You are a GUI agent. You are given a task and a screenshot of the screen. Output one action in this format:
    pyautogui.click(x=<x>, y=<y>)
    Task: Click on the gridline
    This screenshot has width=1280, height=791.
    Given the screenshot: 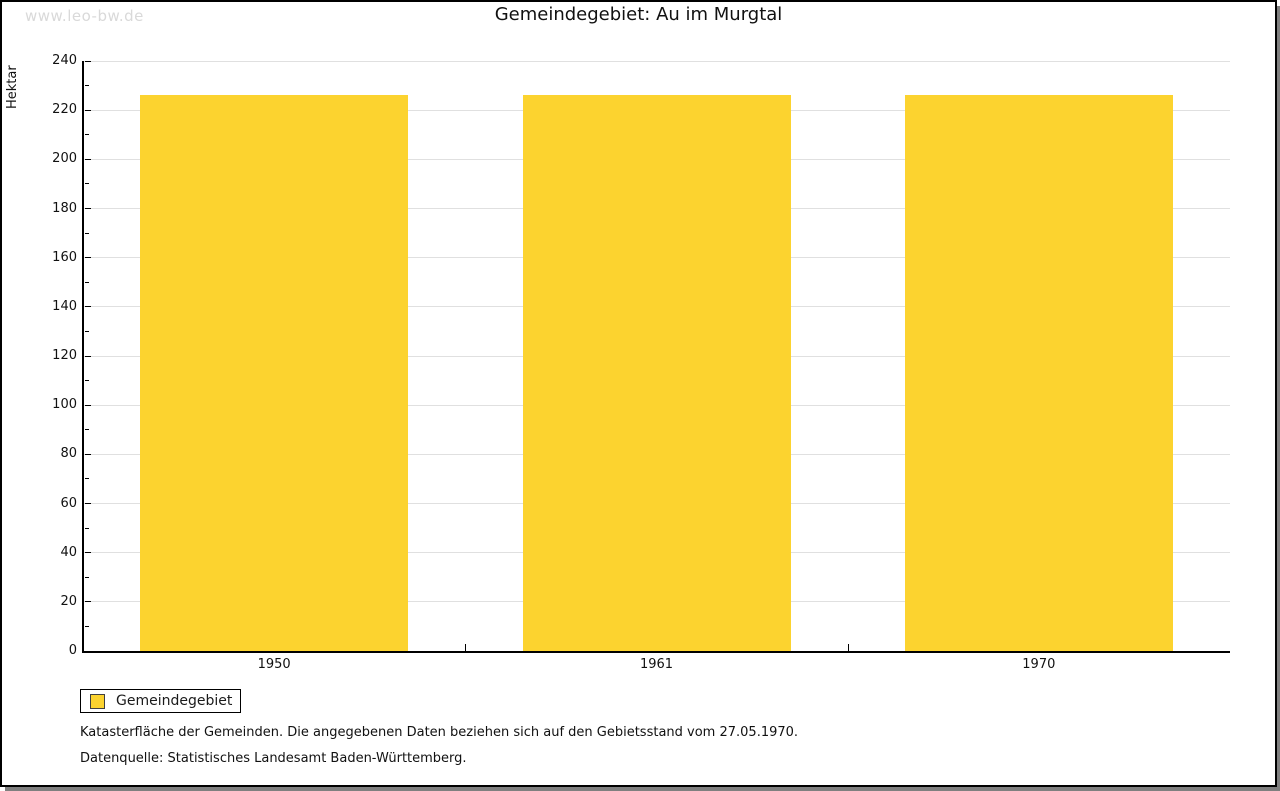 What is the action you would take?
    pyautogui.click(x=656, y=61)
    